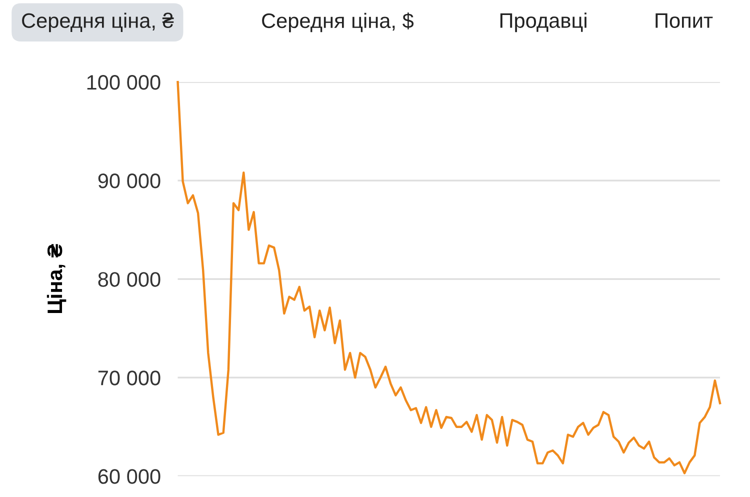  Describe the element at coordinates (129, 279) in the screenshot. I see `y-tick-label: 80 000` at that location.